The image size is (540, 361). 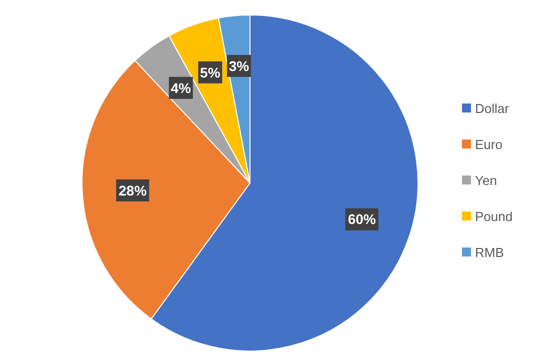 I want to click on data-label: 4%, so click(x=181, y=88).